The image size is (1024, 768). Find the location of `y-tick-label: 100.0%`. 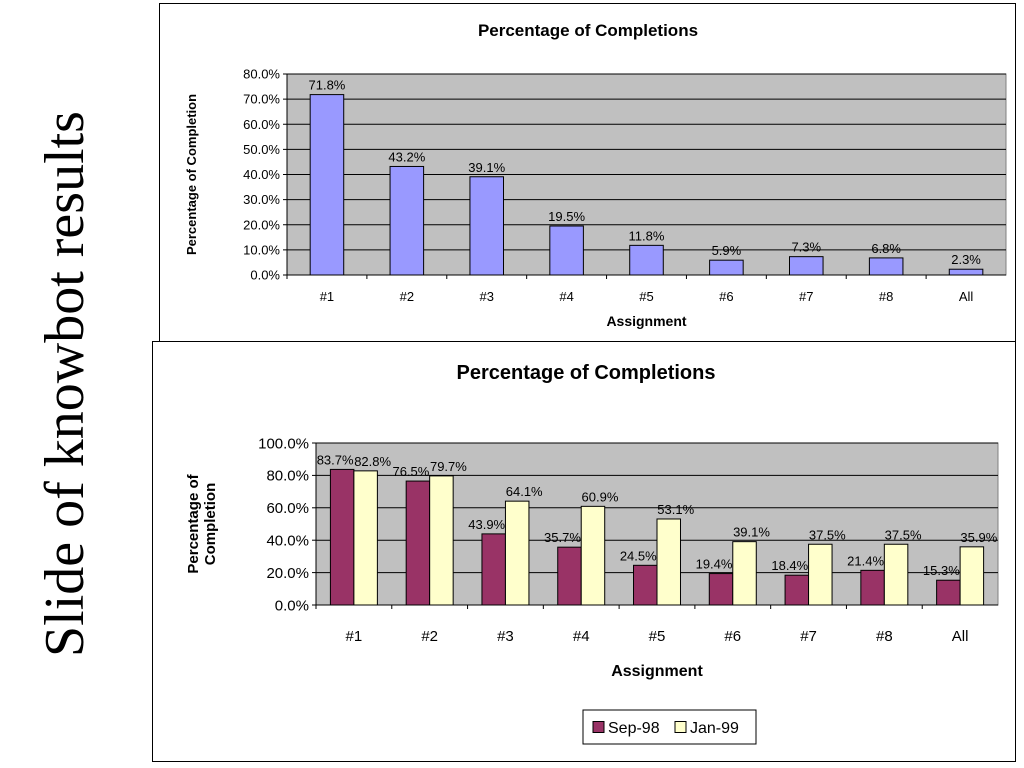

y-tick-label: 100.0% is located at coordinates (283, 443).